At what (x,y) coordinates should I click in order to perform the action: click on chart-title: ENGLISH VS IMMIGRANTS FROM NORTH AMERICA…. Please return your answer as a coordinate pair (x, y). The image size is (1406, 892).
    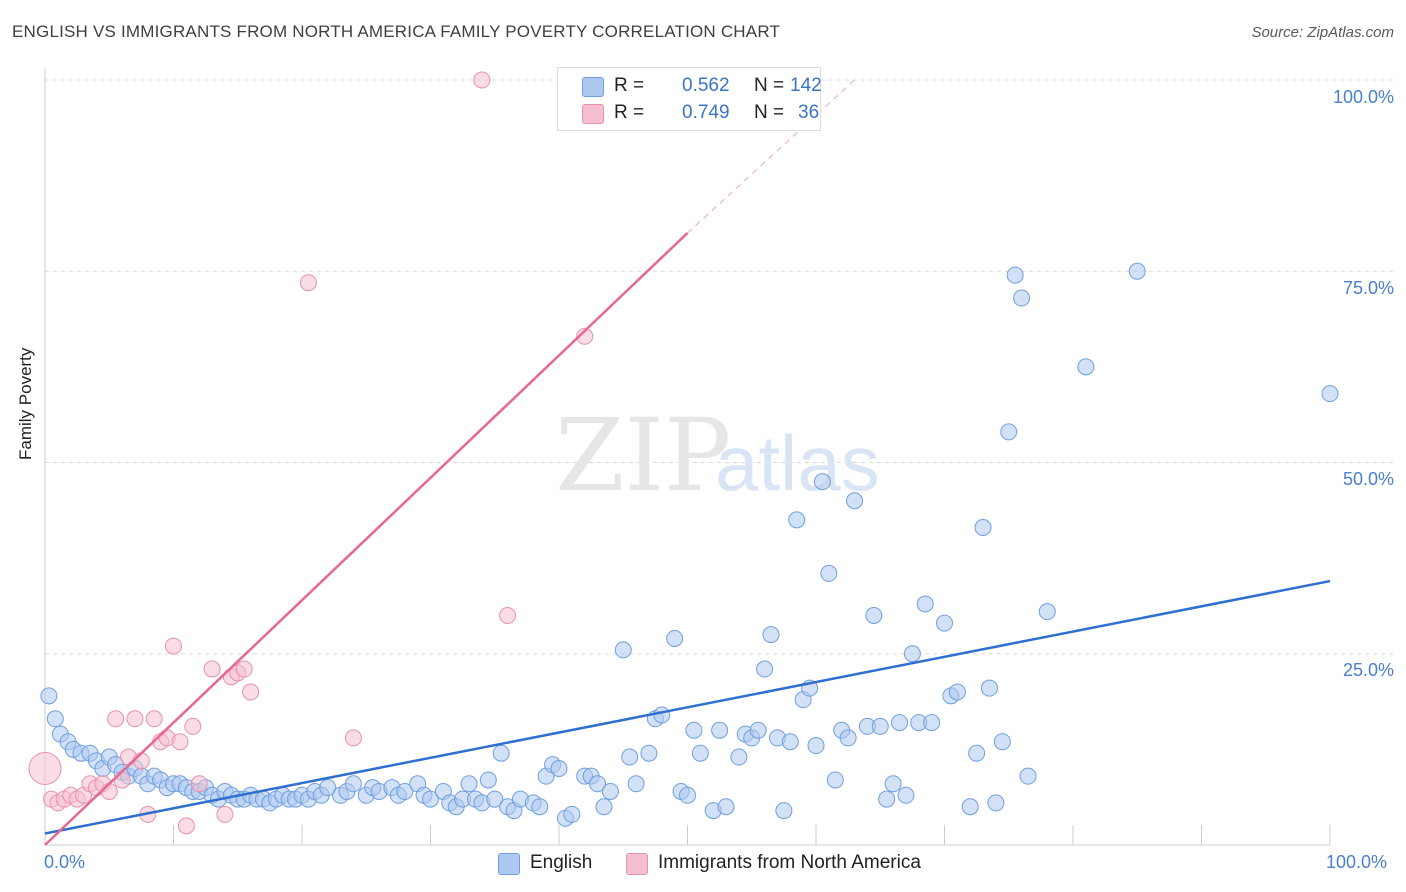
    Looking at the image, I should click on (396, 31).